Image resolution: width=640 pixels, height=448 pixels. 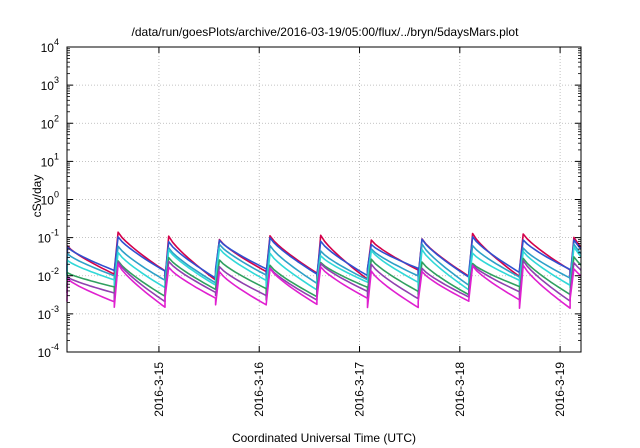 What do you see at coordinates (50, 199) in the screenshot?
I see `y-tick-label: 10⁰` at bounding box center [50, 199].